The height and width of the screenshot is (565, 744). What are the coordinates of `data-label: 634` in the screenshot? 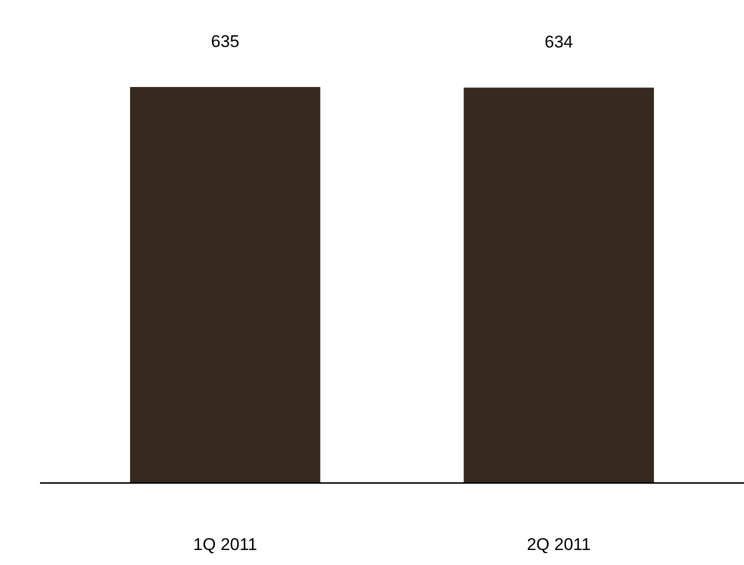 It's located at (559, 42).